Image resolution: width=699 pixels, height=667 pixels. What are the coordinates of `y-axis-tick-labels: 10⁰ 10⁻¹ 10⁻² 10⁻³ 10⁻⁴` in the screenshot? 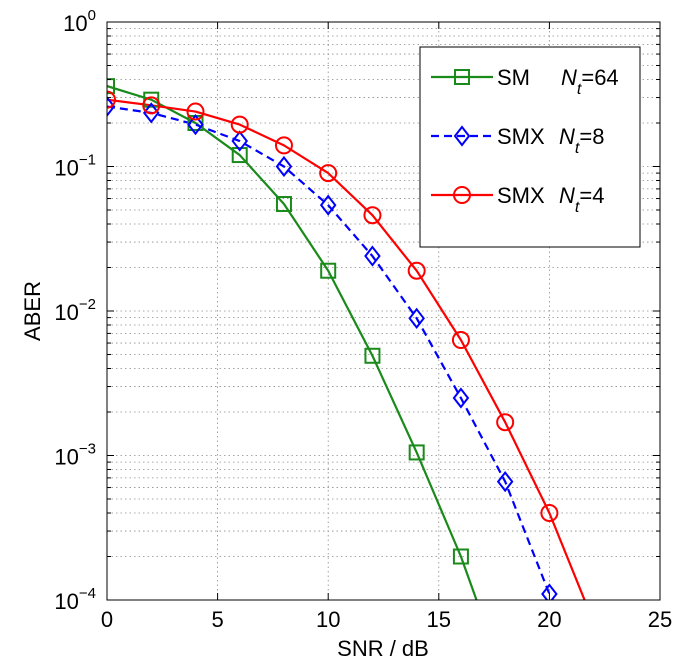 It's located at (75, 310).